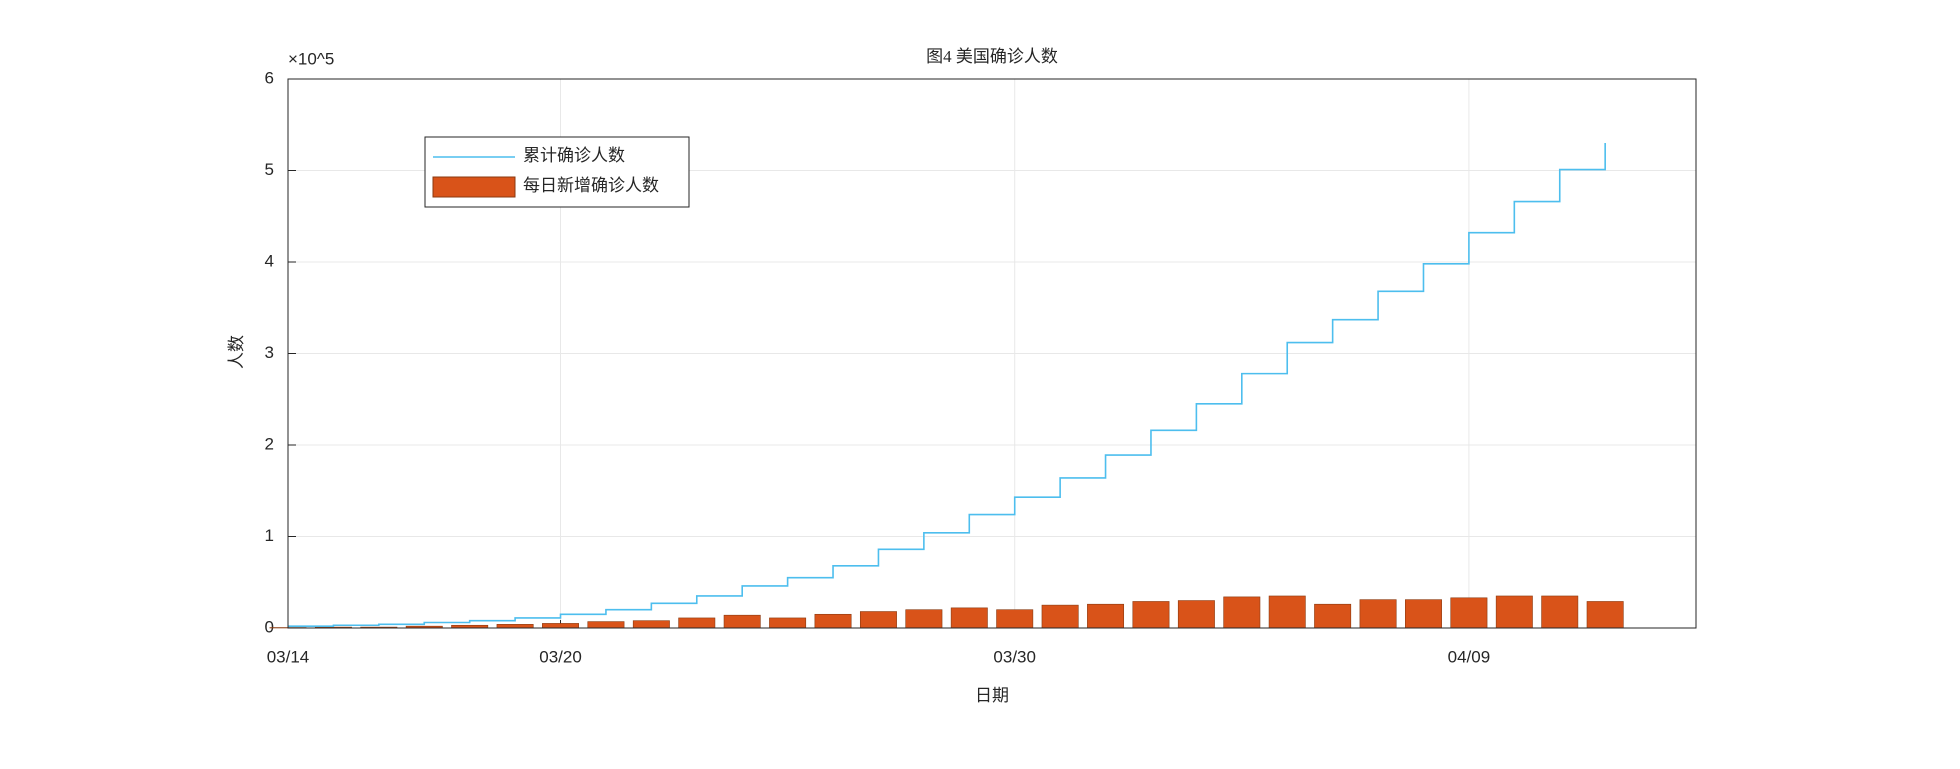 This screenshot has height=769, width=1960. What do you see at coordinates (591, 185) in the screenshot?
I see `legend-label: 每日新增确诊人数` at bounding box center [591, 185].